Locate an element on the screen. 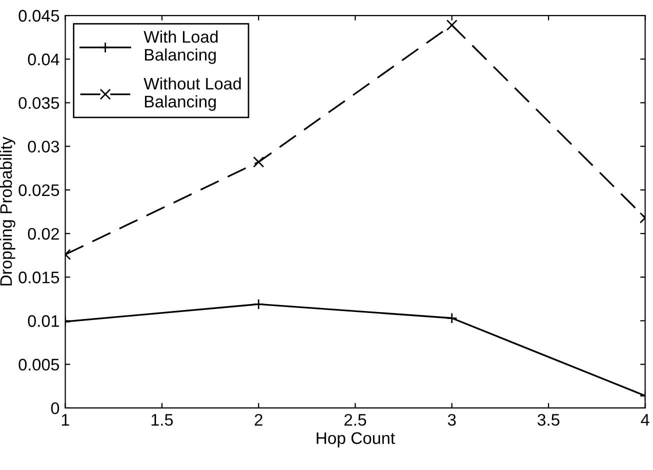 The width and height of the screenshot is (653, 470). x-tick-label: 4 is located at coordinates (645, 420).